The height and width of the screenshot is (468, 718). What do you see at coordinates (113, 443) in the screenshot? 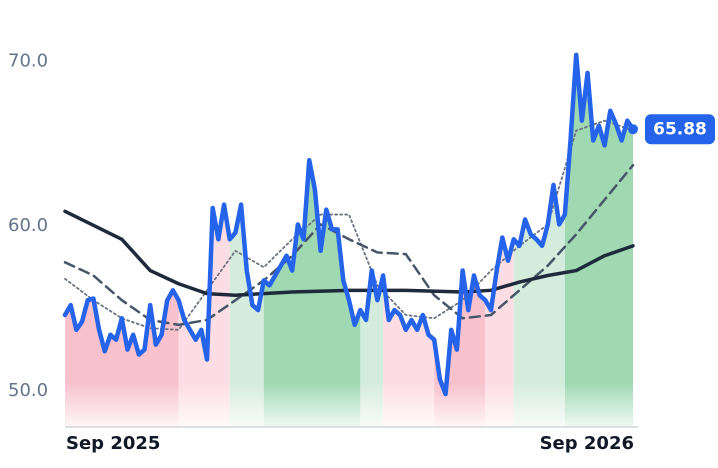
I see `x-tick-label: Sep 2025` at bounding box center [113, 443].